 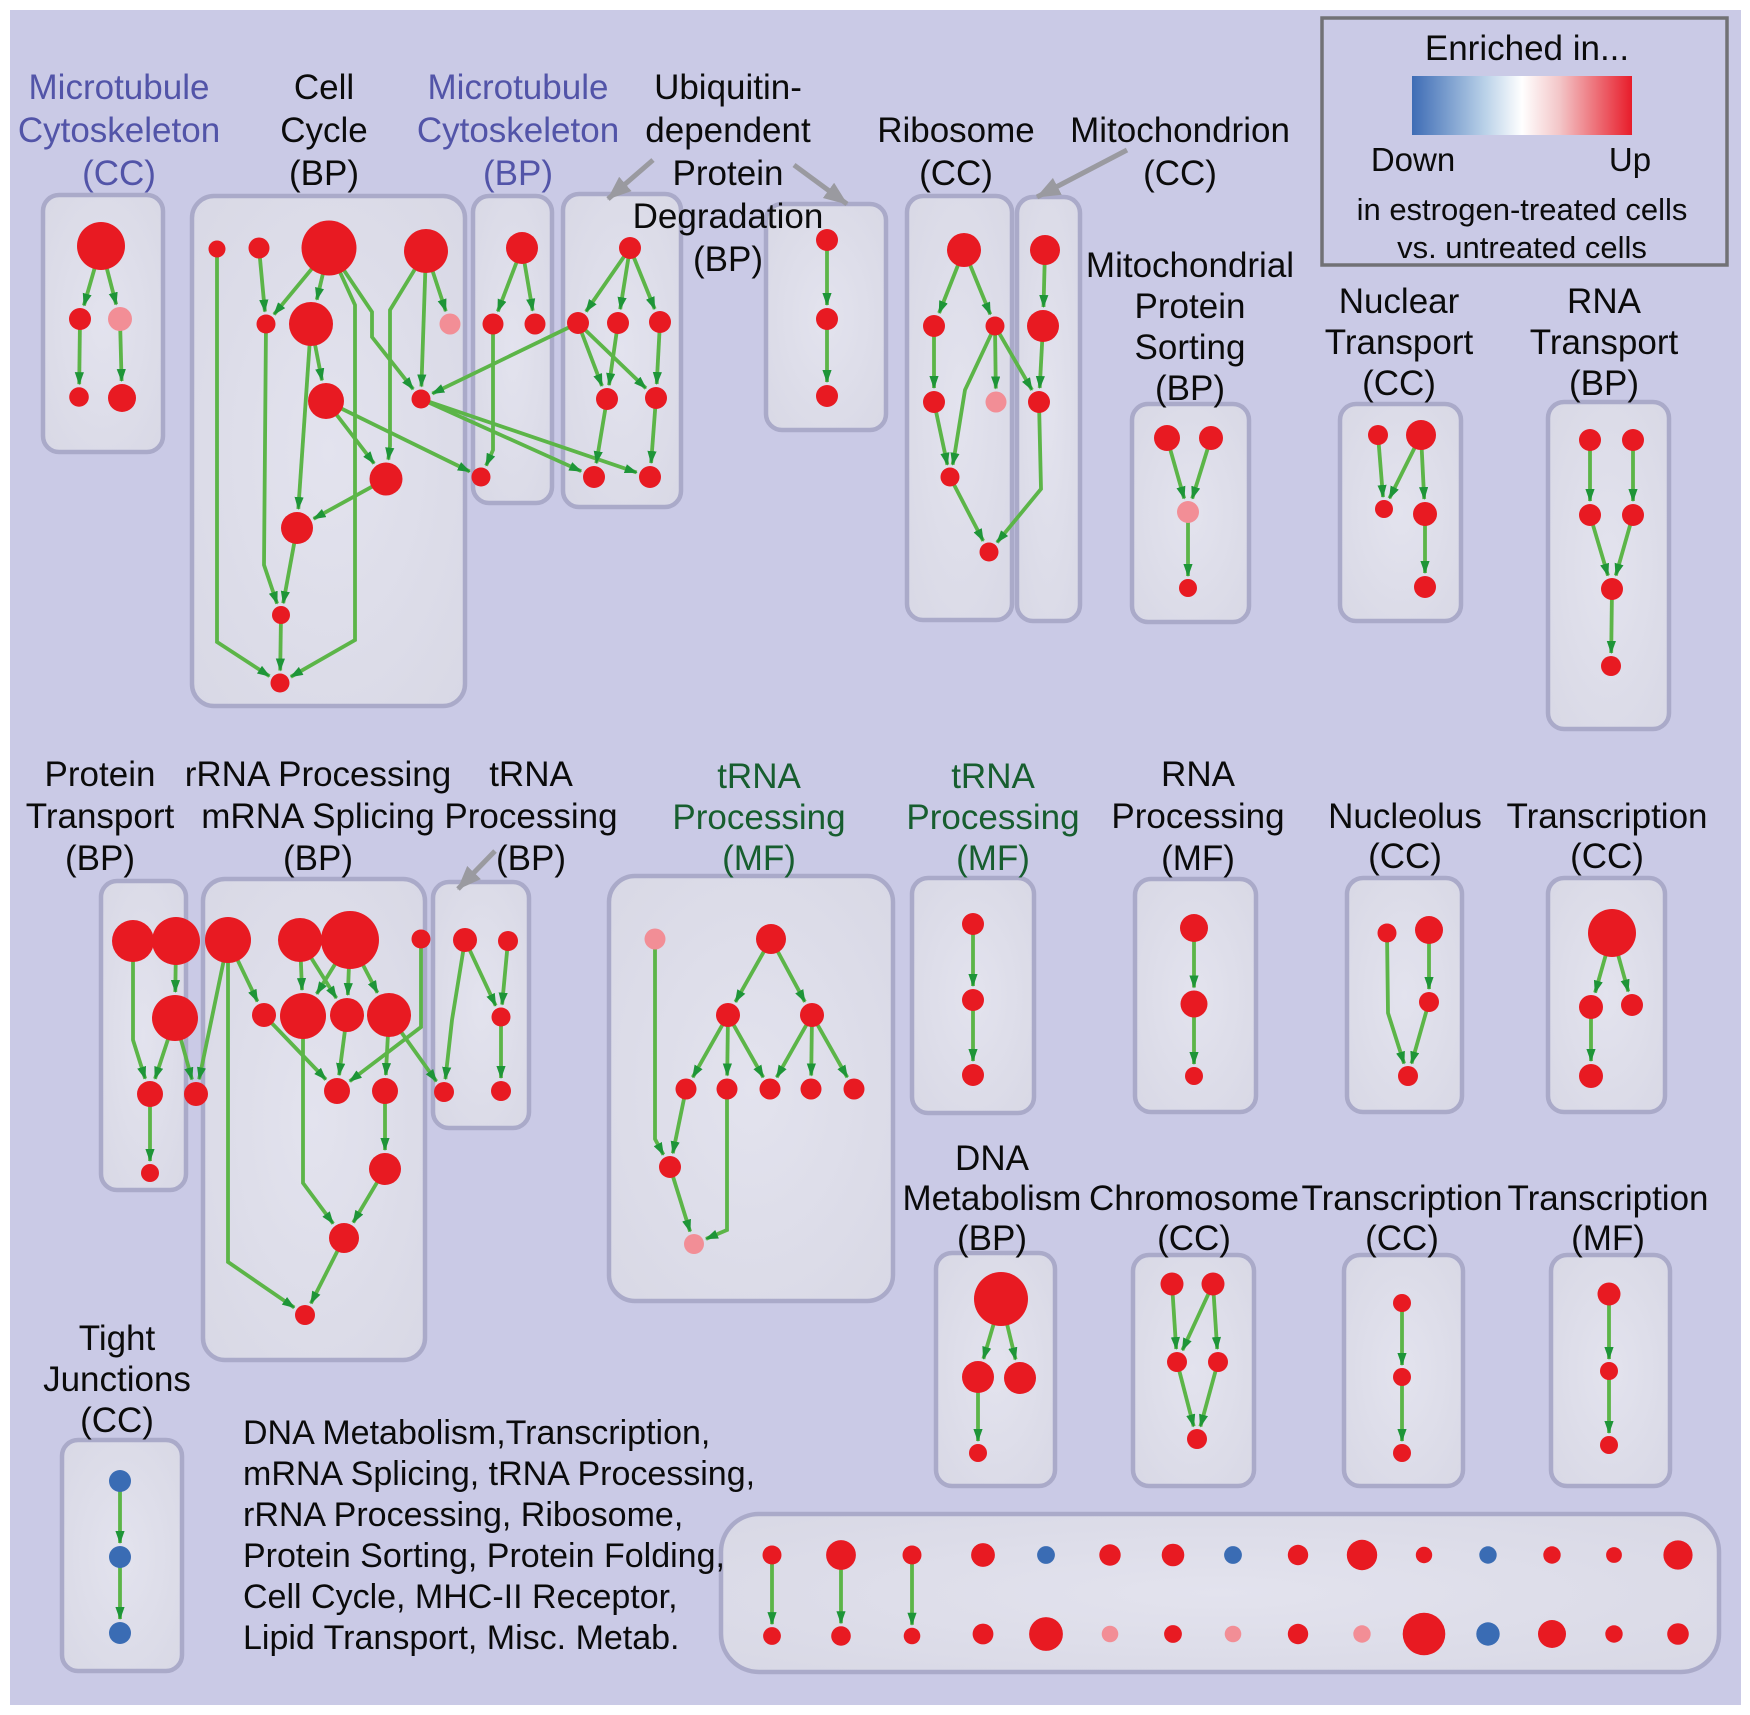 What do you see at coordinates (484, 1556) in the screenshot?
I see `svg-text:Protein Sorting, Protein Foldi: Protein Sorting, Protein Folding,` at bounding box center [484, 1556].